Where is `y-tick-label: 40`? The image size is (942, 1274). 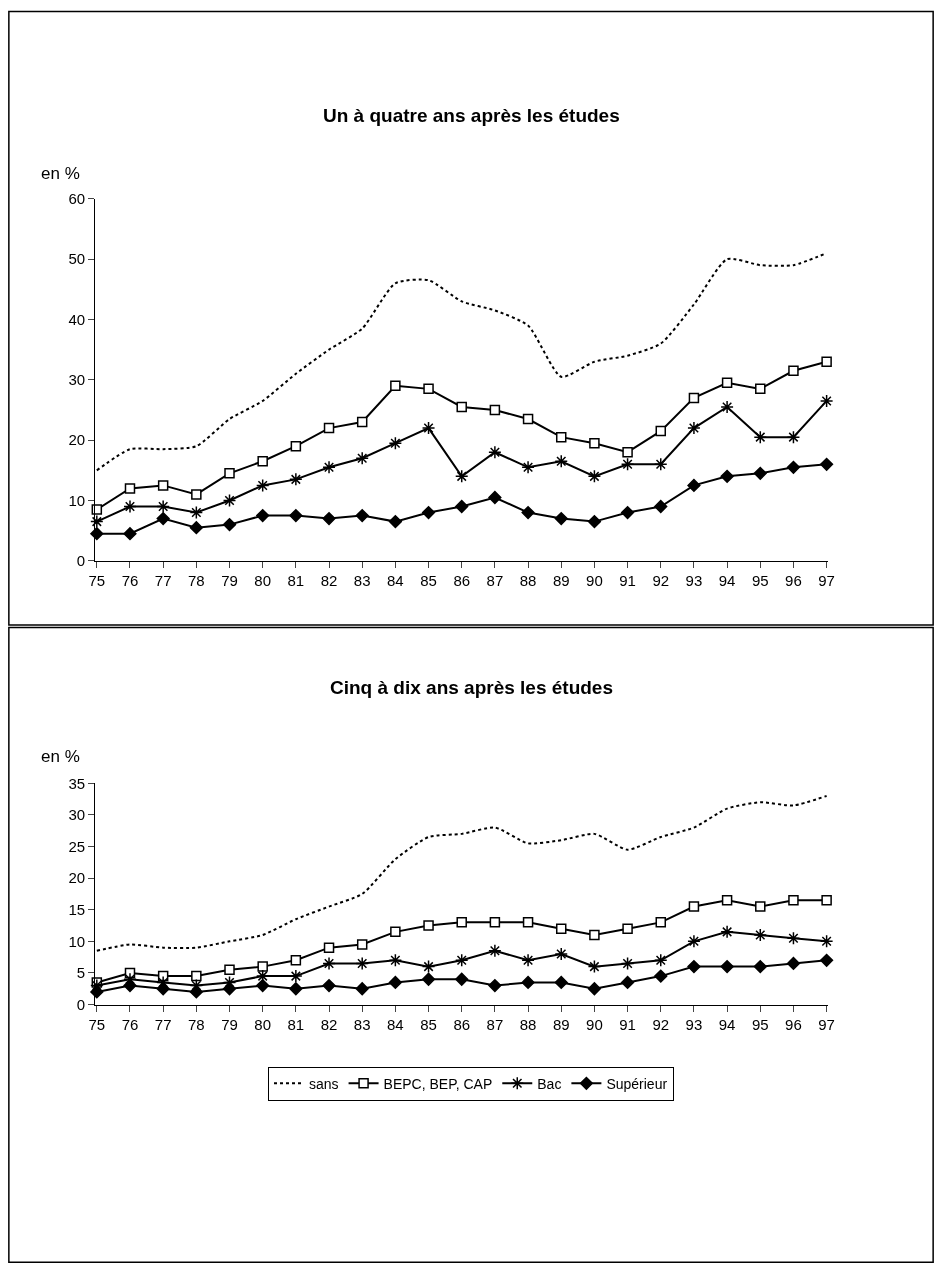 y-tick-label: 40 is located at coordinates (77, 319).